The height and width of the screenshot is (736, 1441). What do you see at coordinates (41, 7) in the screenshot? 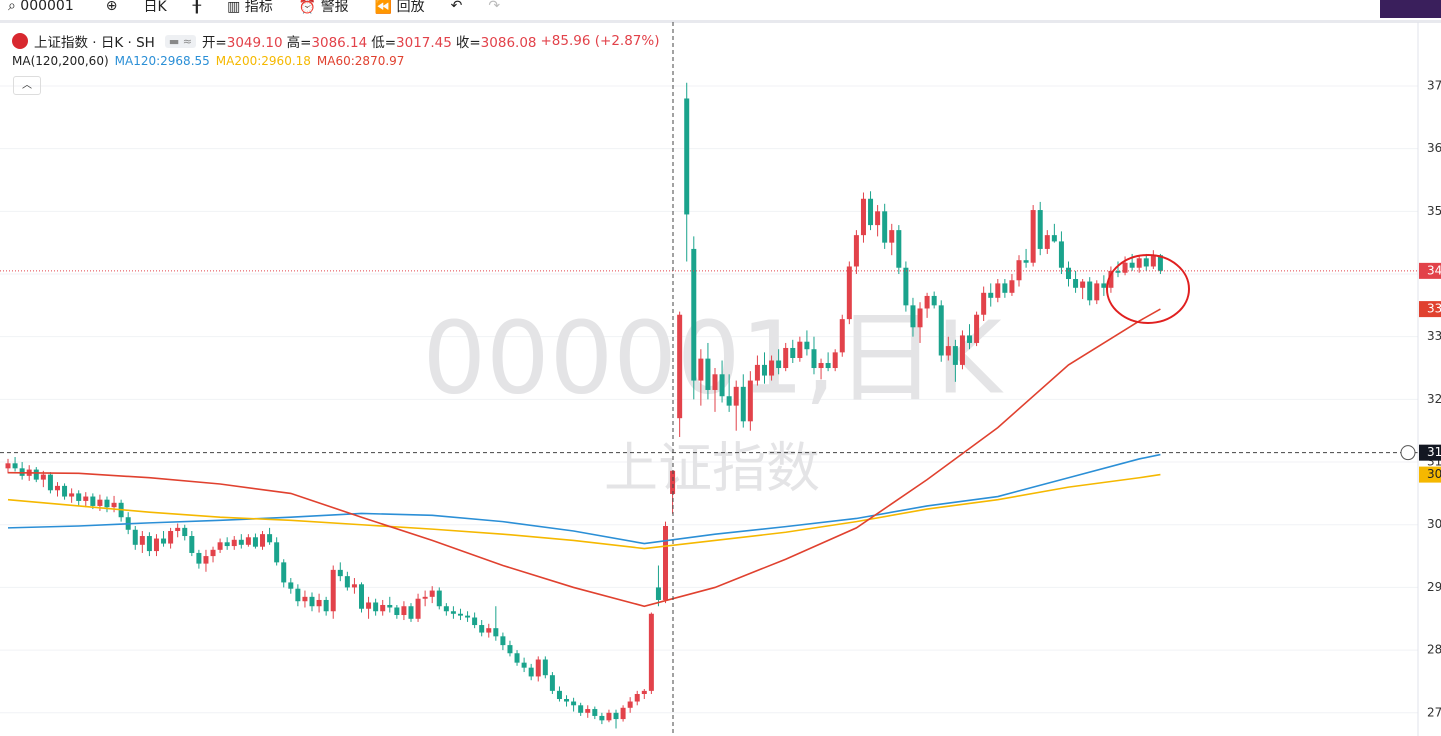
I see `symbol-search: ⌕ 000001` at bounding box center [41, 7].